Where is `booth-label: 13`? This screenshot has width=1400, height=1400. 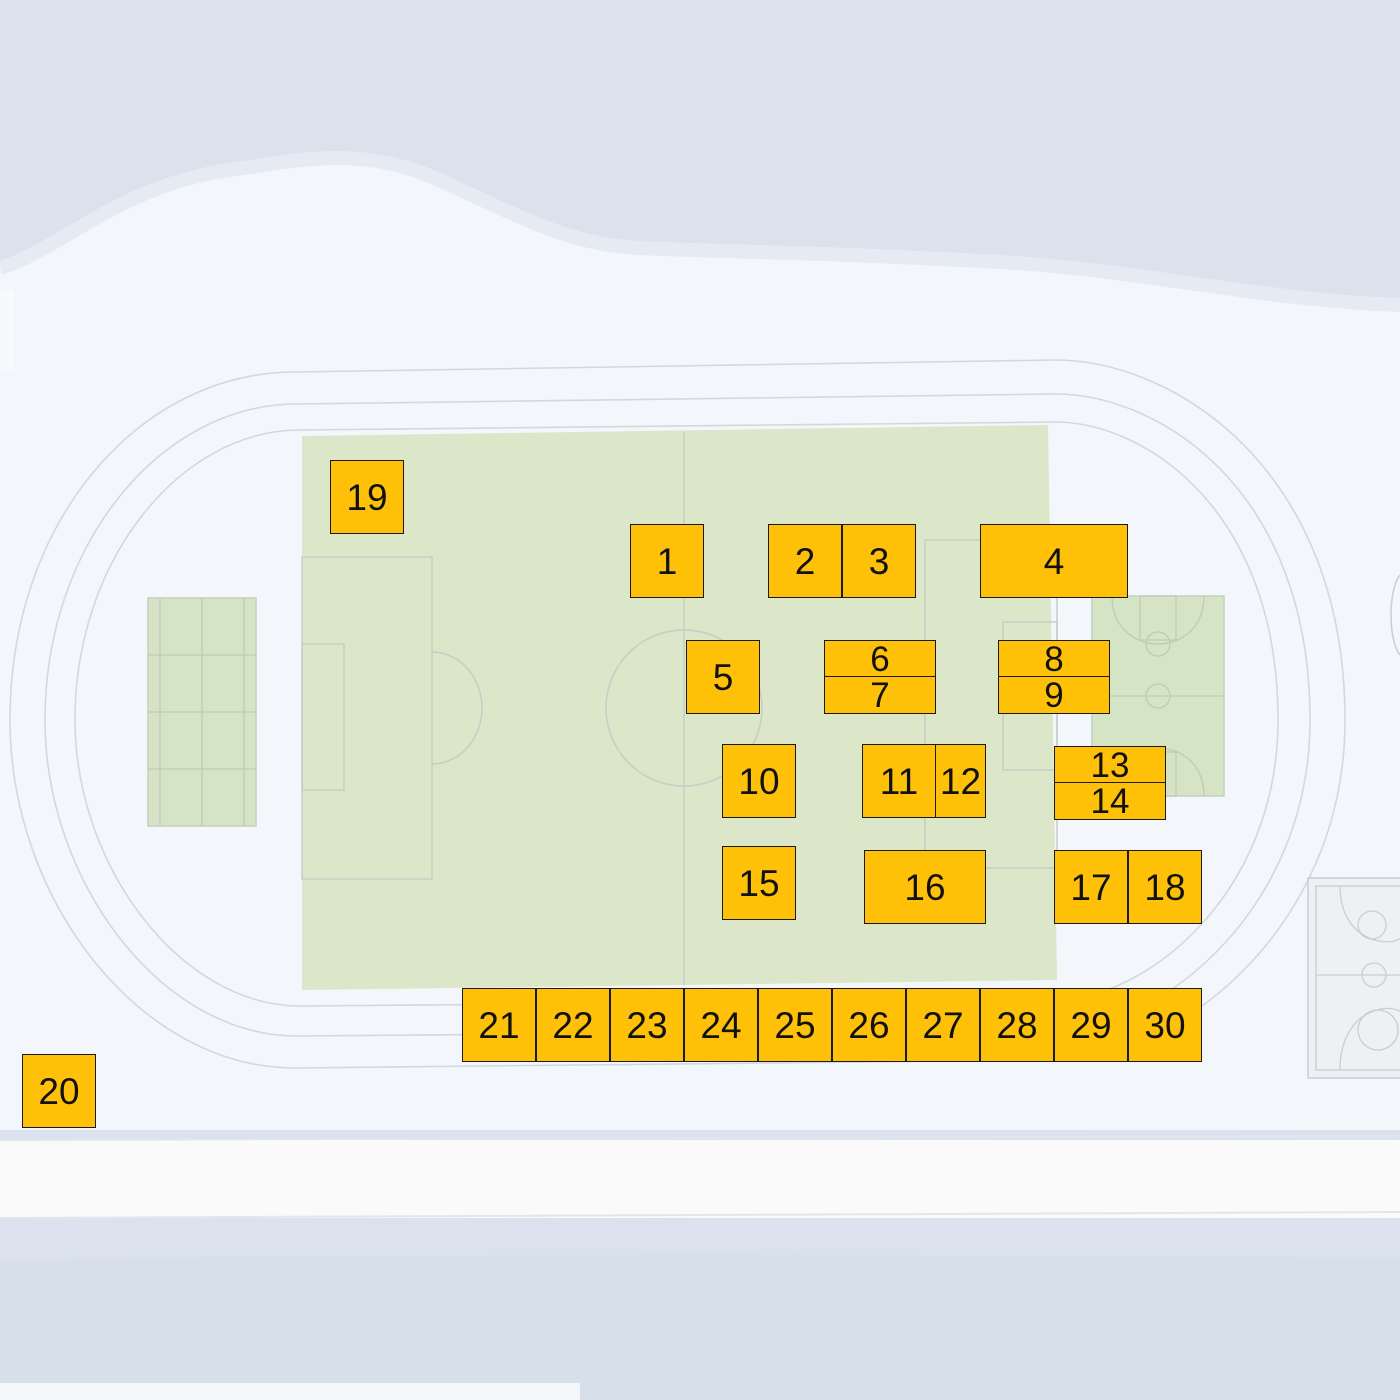
booth-label: 13 is located at coordinates (1110, 765).